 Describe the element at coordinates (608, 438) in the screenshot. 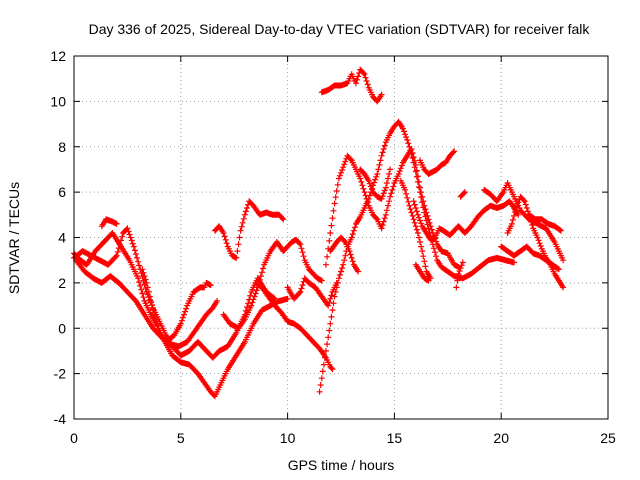

I see `x-tick-label: 25` at that location.